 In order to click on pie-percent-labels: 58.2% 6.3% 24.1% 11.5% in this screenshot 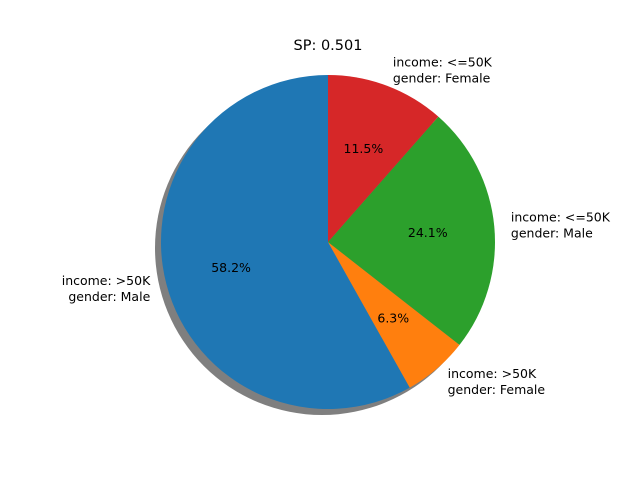, I will do `click(329, 233)`.